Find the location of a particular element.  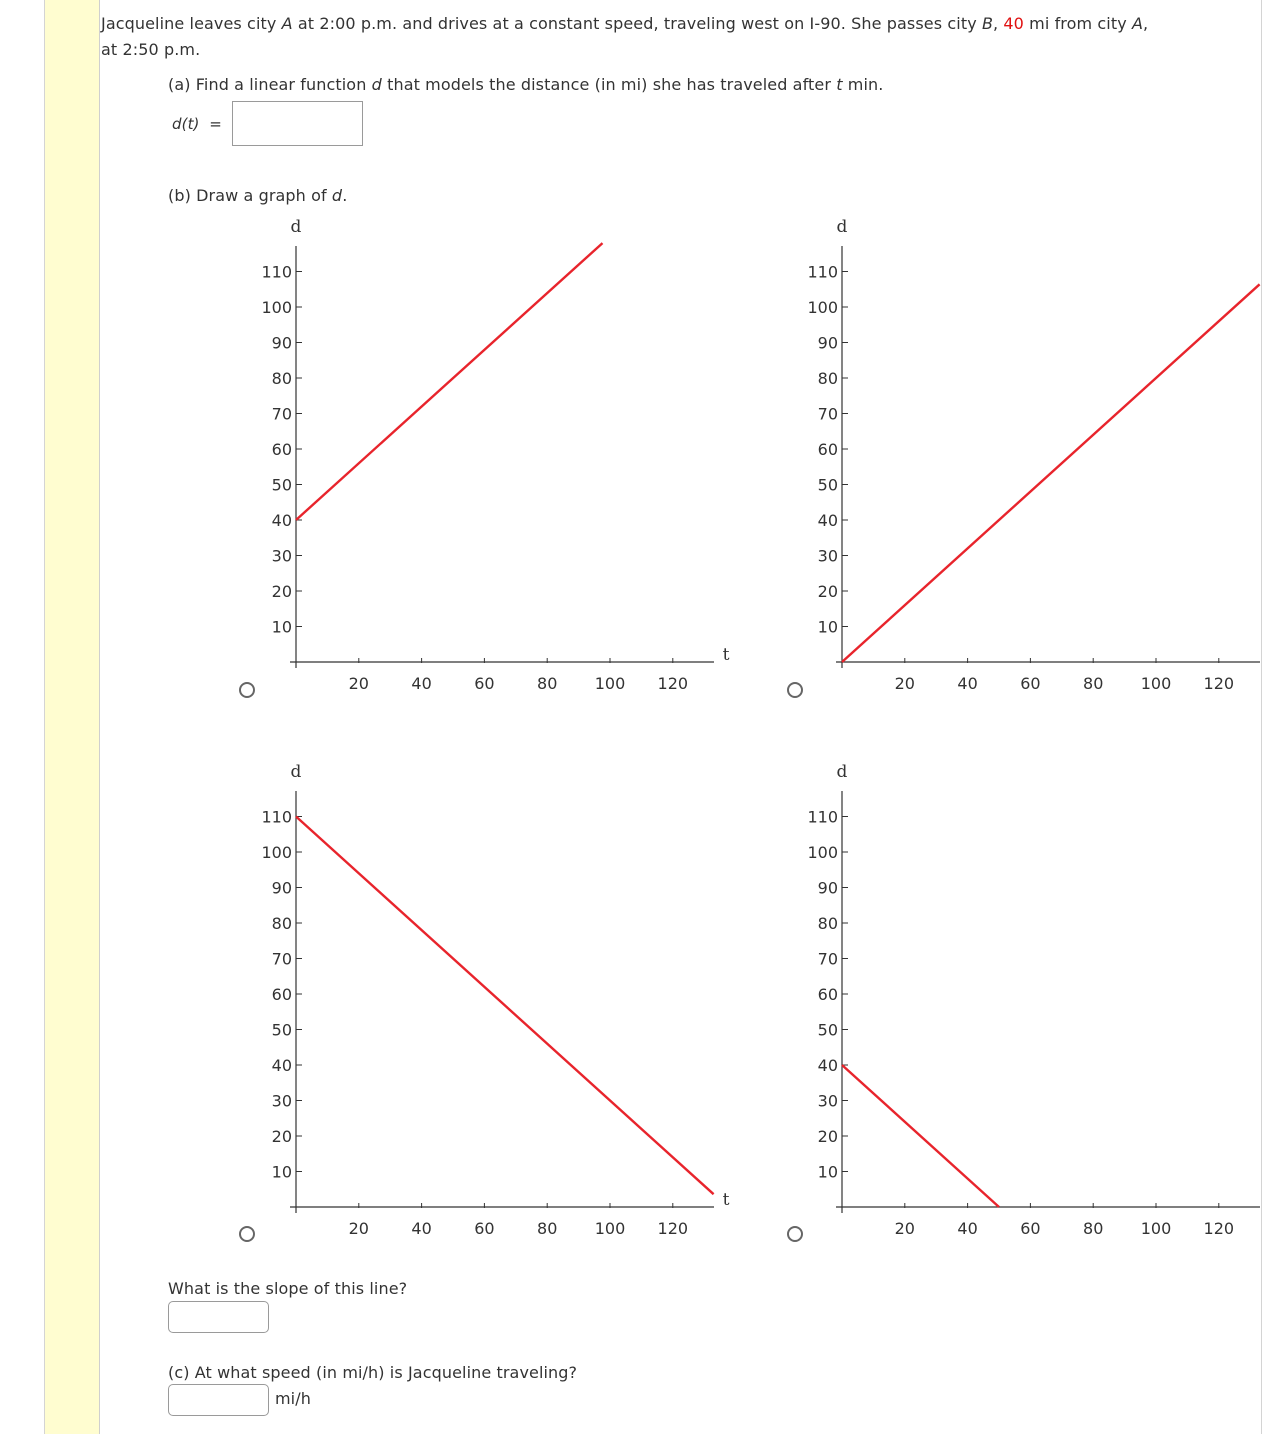

graph-option-3-radio is located at coordinates (247, 1234).